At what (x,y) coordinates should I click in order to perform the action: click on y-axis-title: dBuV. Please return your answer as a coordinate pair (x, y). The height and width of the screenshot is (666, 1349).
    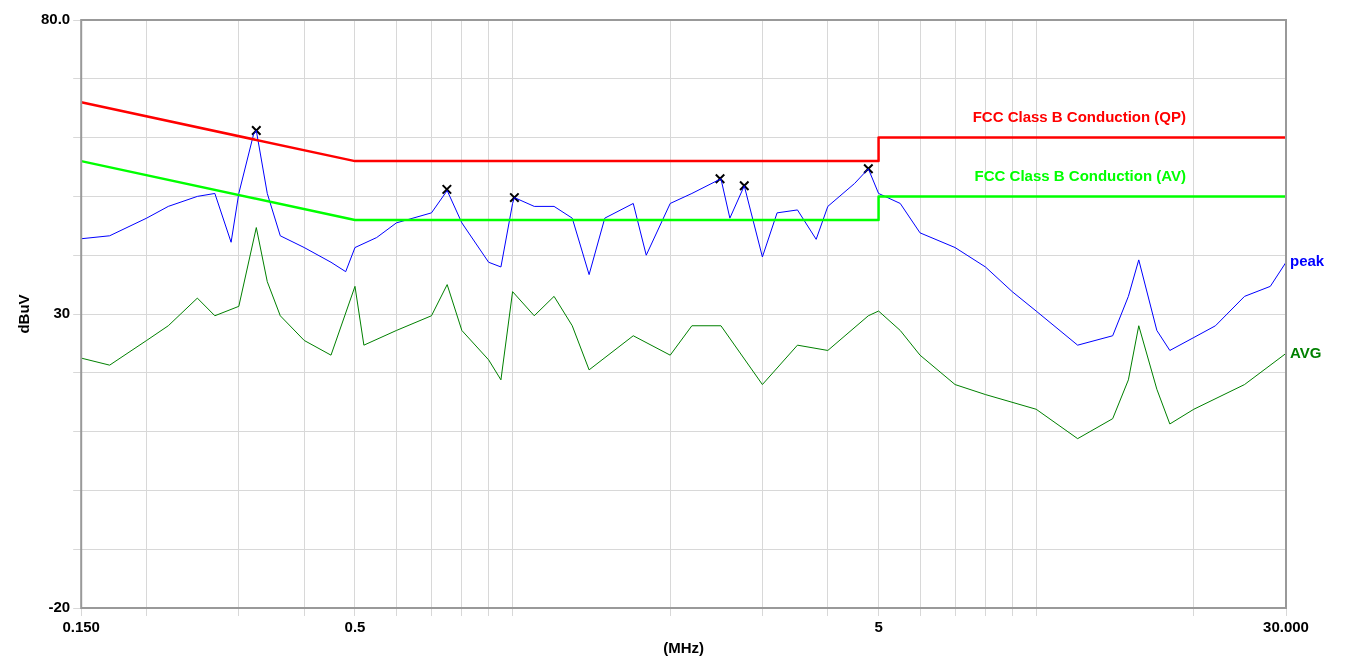
    Looking at the image, I should click on (24, 314).